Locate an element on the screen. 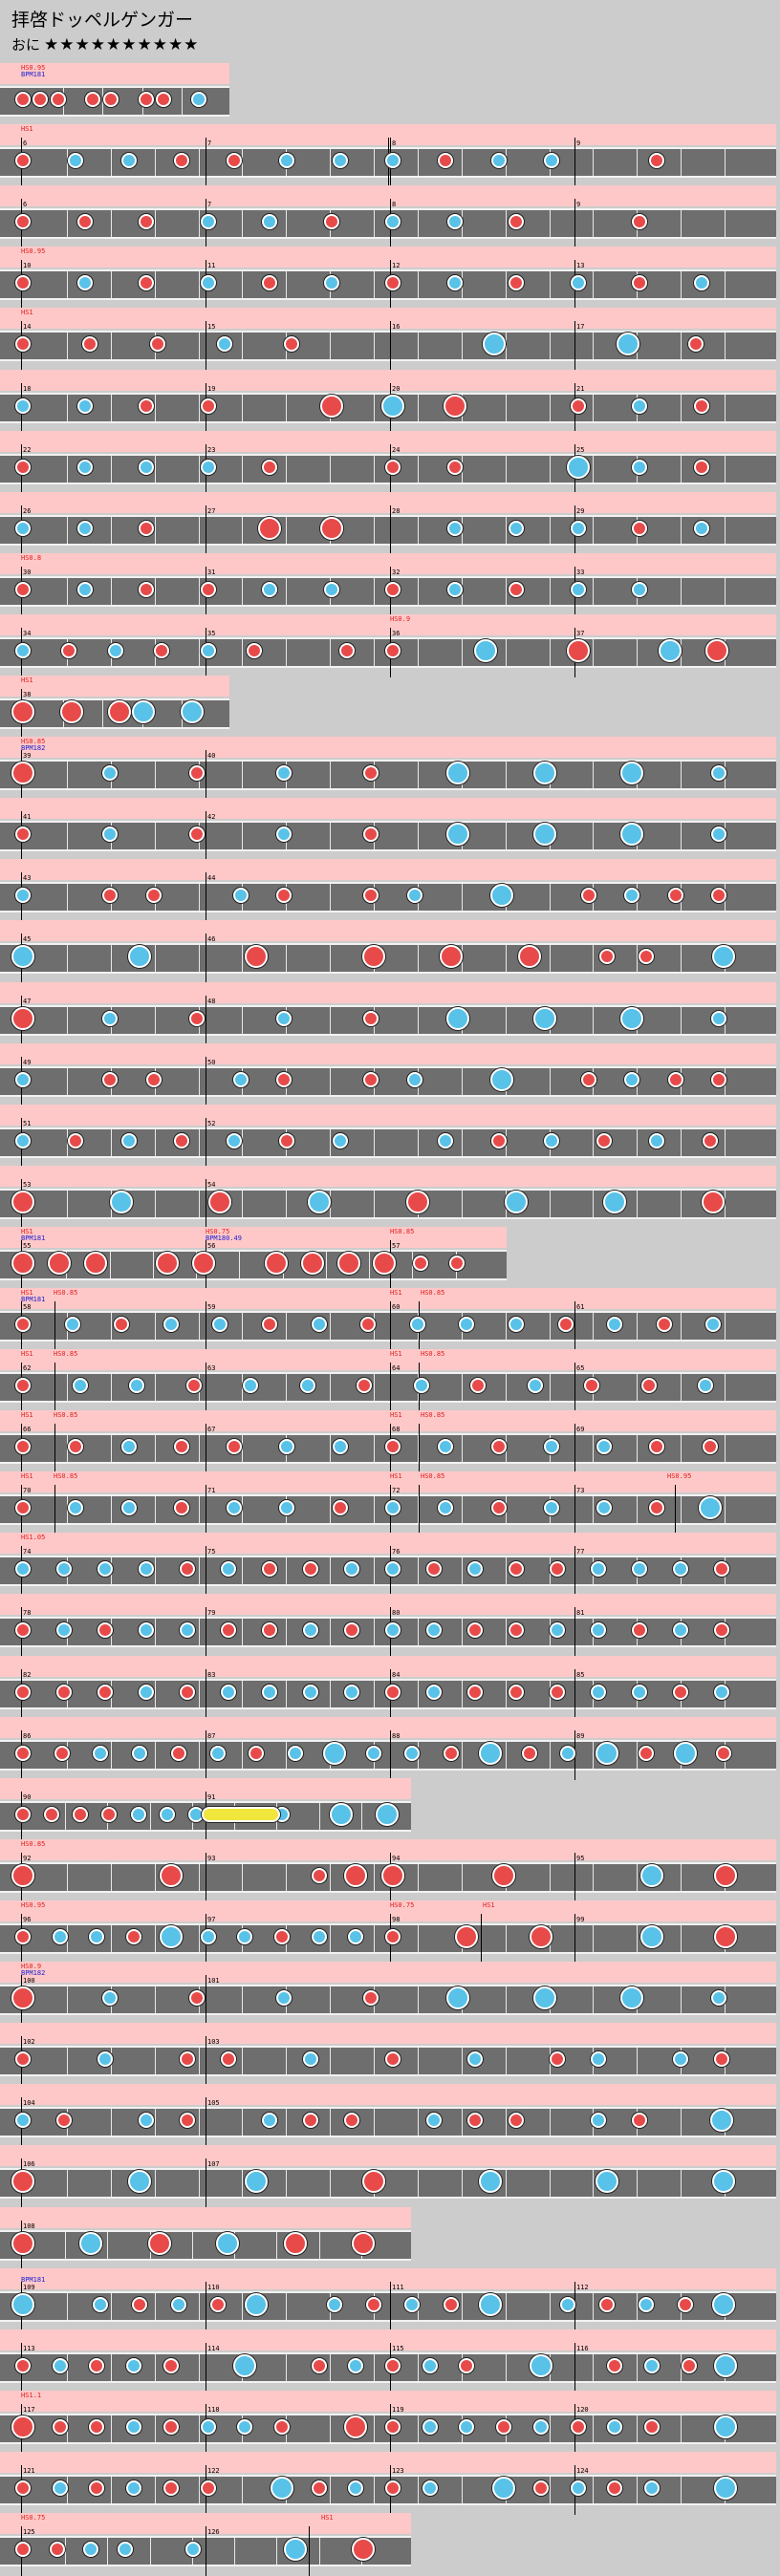  measure-number: 31 is located at coordinates (211, 572).